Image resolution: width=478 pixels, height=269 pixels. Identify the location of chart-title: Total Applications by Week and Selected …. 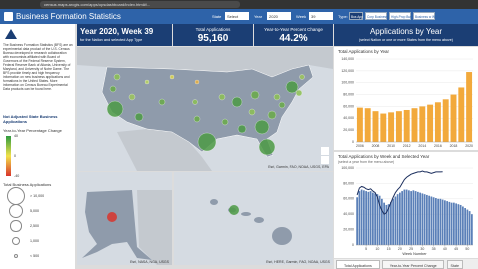
(384, 156).